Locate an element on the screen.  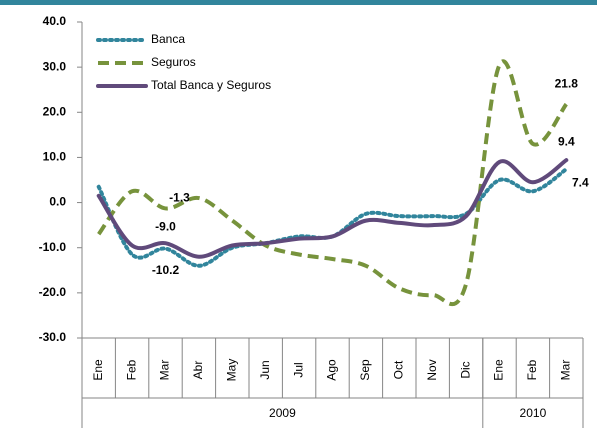
data-label: -9.0 is located at coordinates (165, 226).